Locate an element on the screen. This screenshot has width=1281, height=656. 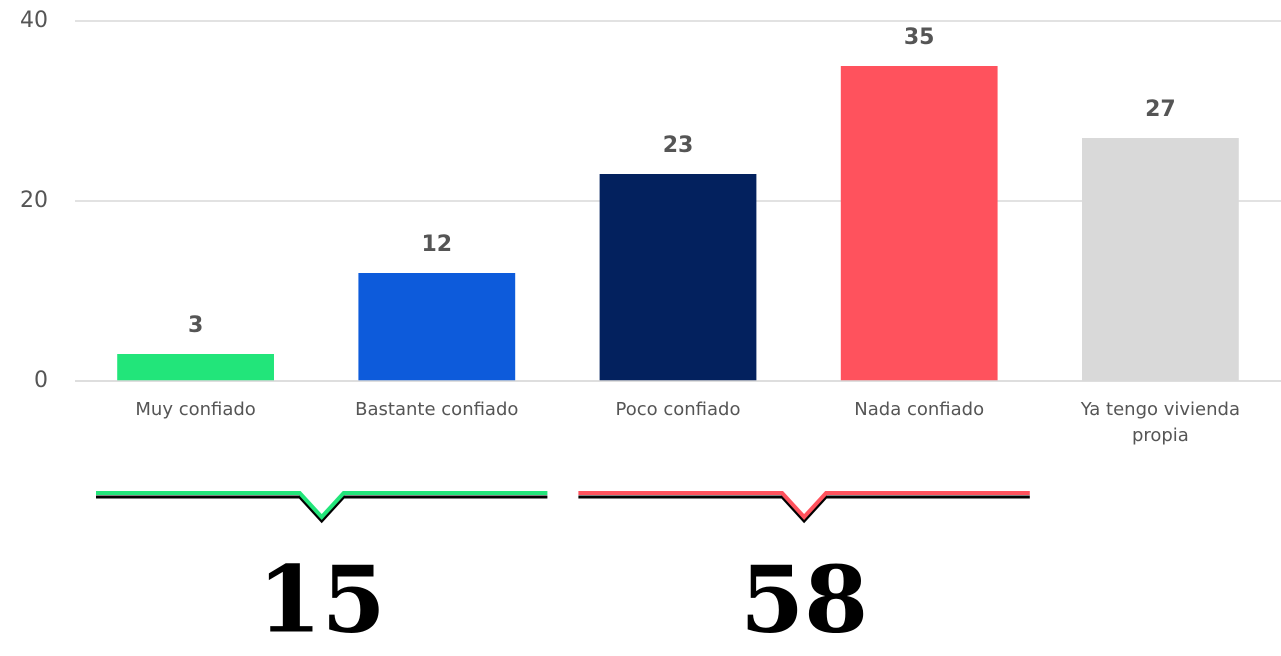
x-tick-label-box: Muy confiado is located at coordinates (195, 409).